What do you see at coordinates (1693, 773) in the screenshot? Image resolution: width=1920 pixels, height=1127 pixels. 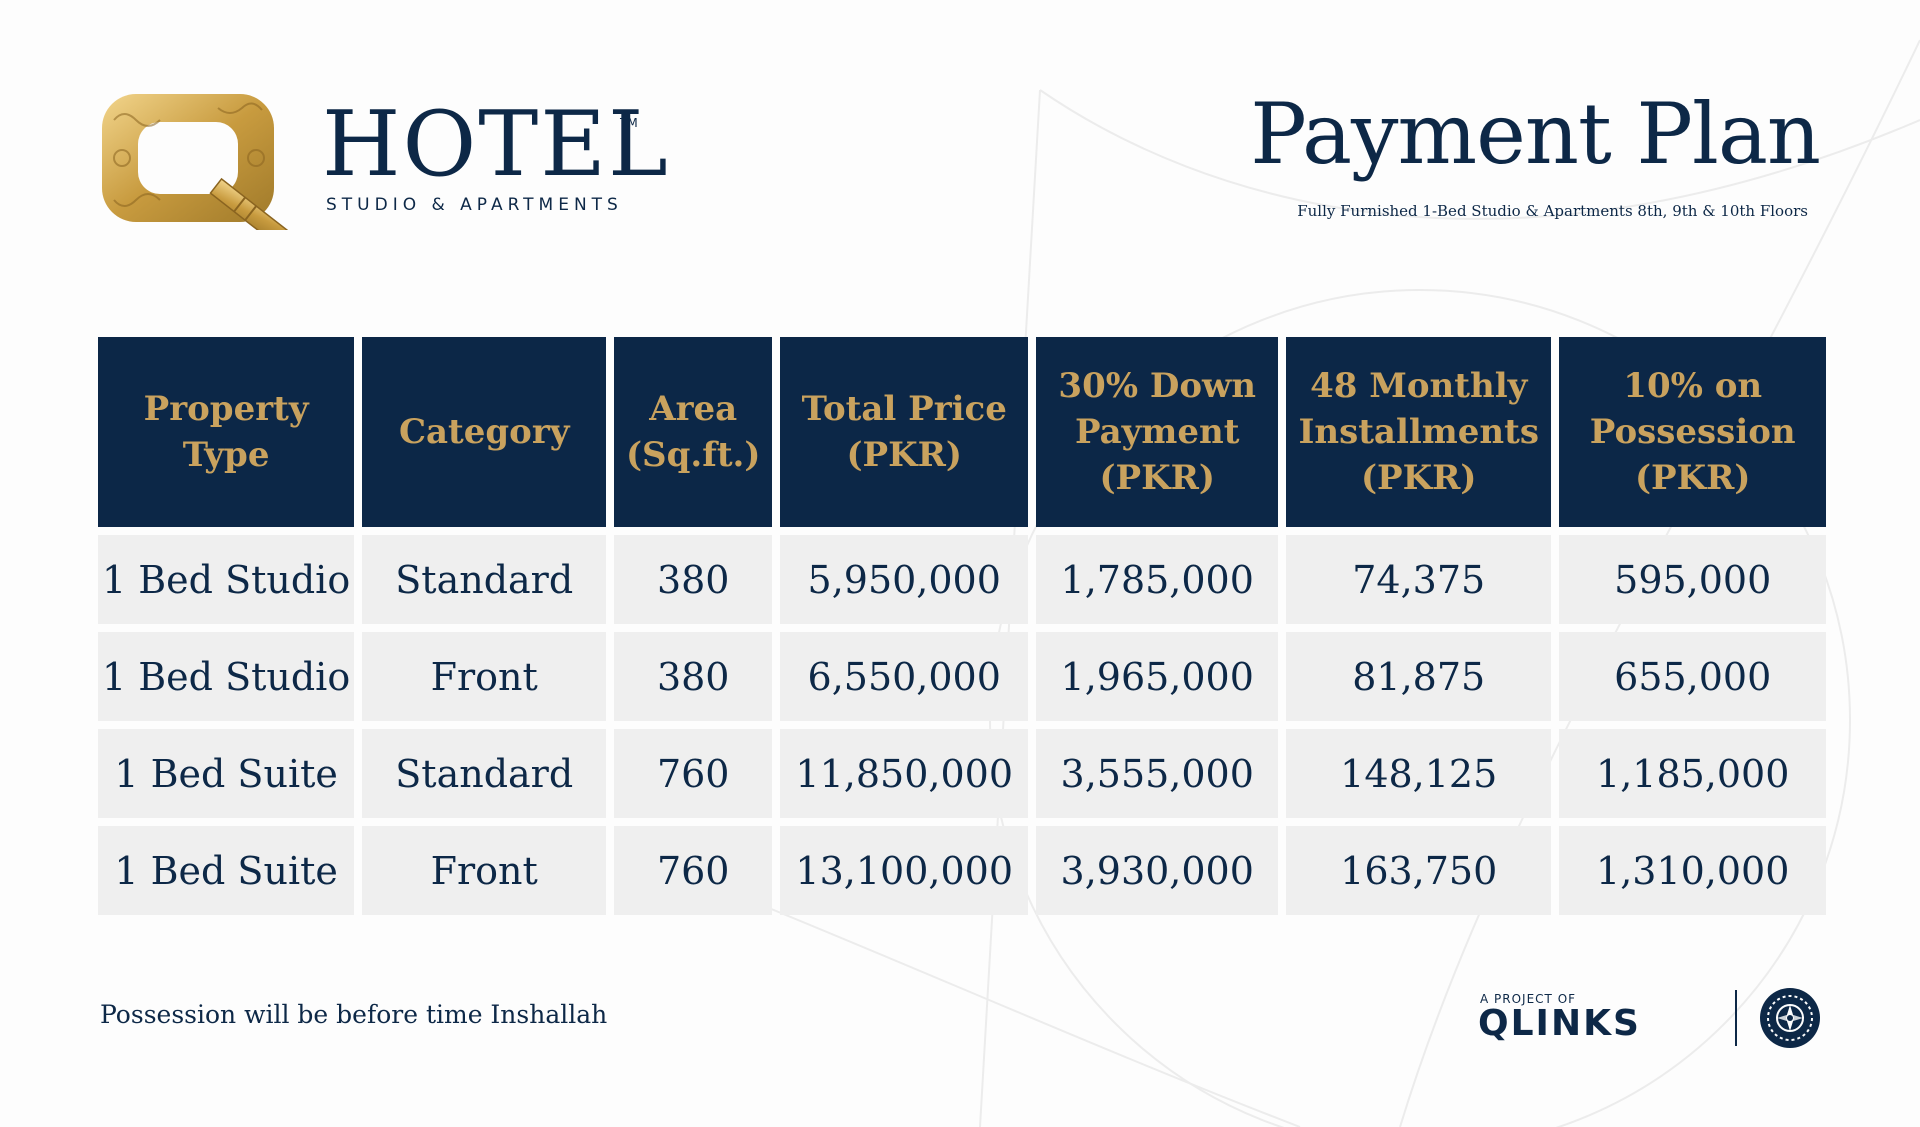 I see `cell-on-possession: 1,185,000` at bounding box center [1693, 773].